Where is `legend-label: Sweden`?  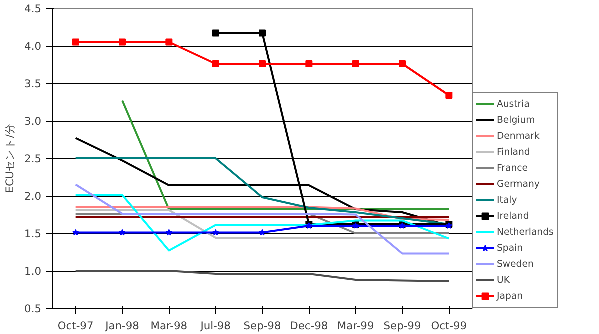
legend-label: Sweden is located at coordinates (515, 265).